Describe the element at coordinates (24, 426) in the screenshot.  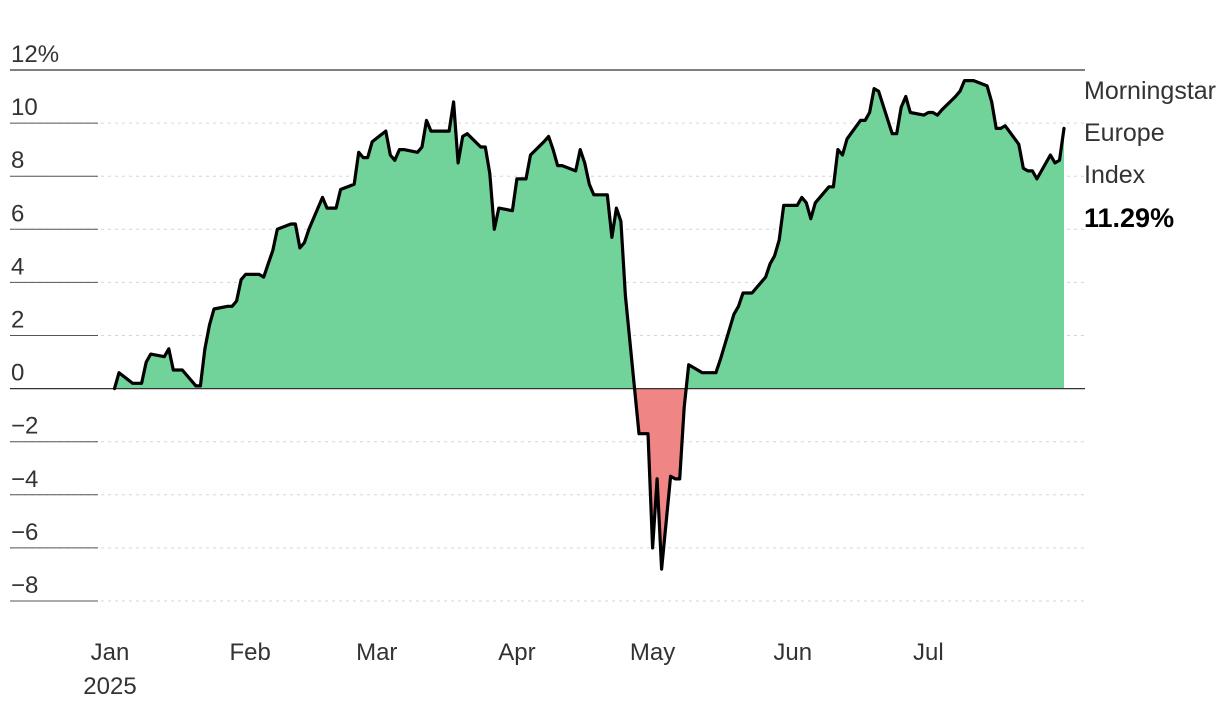
I see `y-tick-label: −2` at that location.